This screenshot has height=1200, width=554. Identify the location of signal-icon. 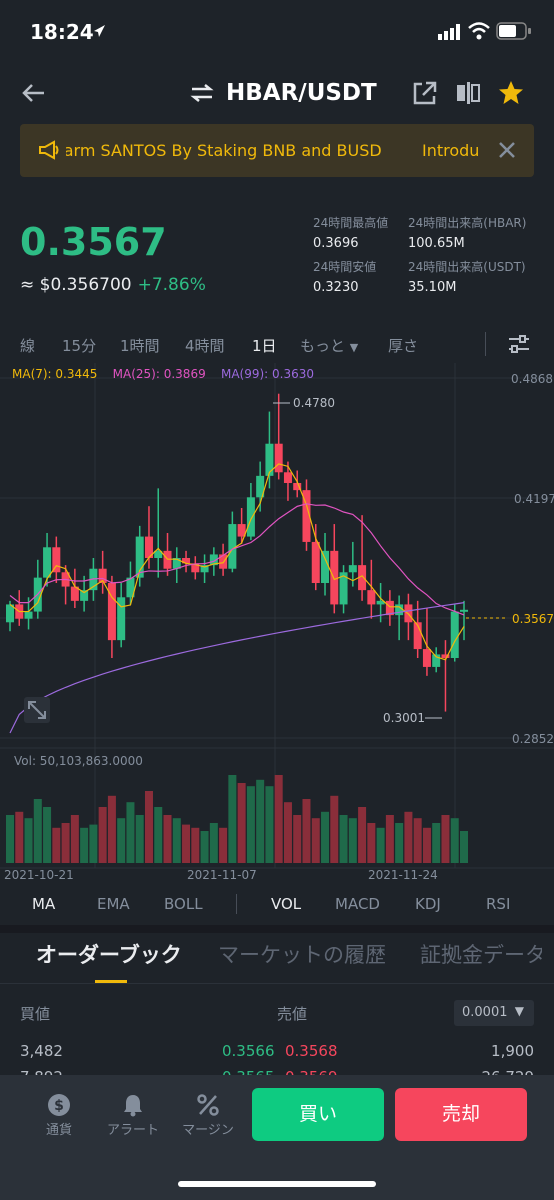
(449, 32).